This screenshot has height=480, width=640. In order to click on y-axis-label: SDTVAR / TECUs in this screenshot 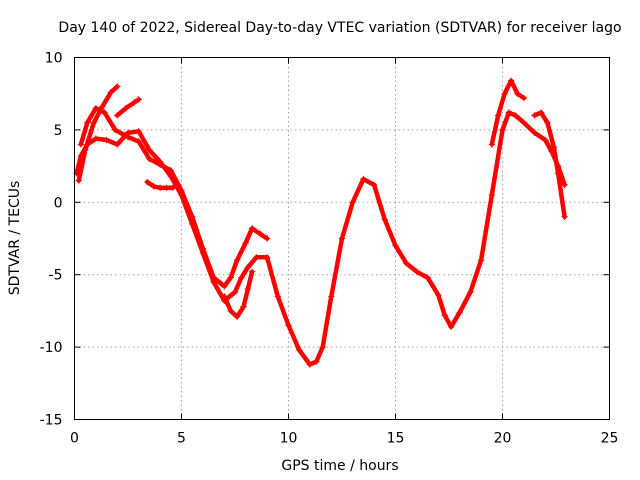, I will do `click(15, 238)`.